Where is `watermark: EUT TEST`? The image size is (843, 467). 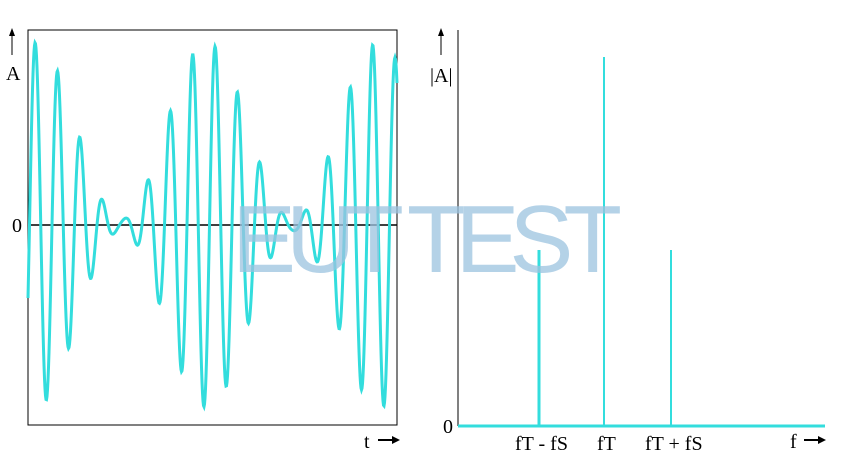
watermark: EUT TEST is located at coordinates (427, 239).